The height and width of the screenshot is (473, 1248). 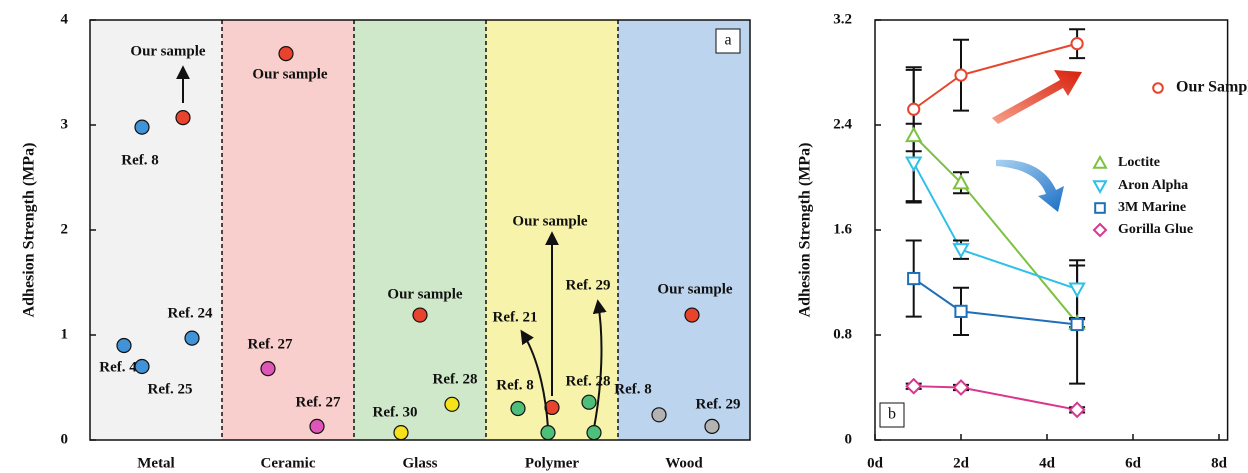 What do you see at coordinates (288, 463) in the screenshot?
I see `x-tick-label: Ceramic` at bounding box center [288, 463].